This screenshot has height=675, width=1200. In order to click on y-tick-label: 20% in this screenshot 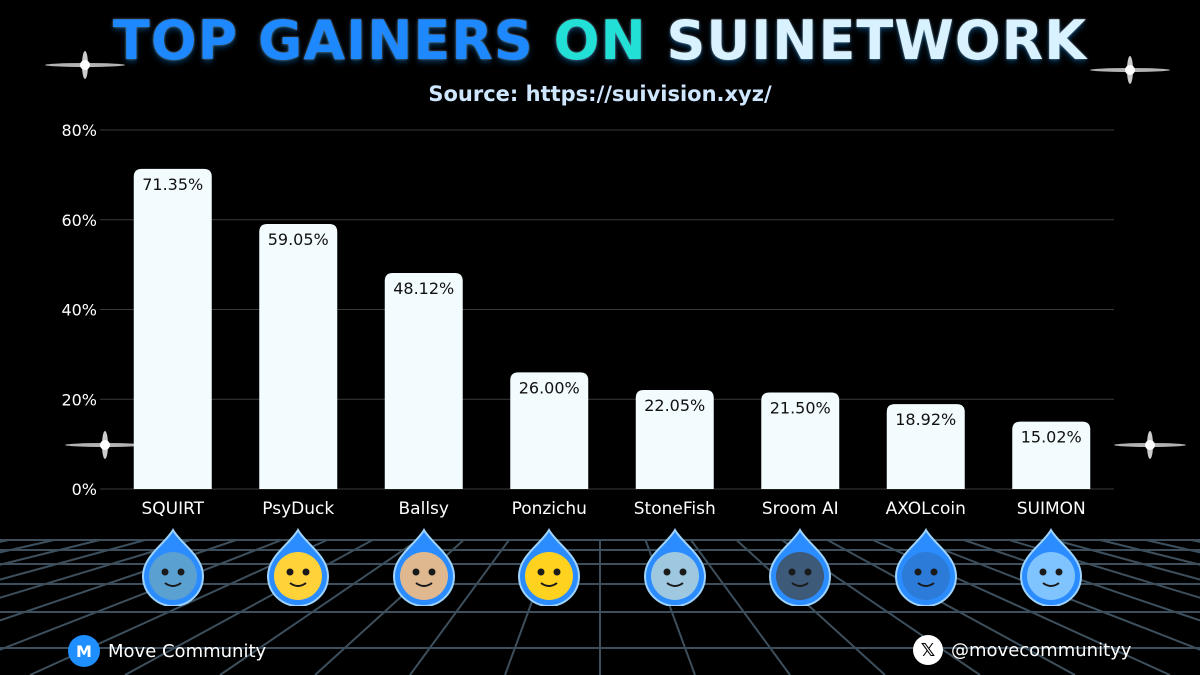, I will do `click(79, 399)`.